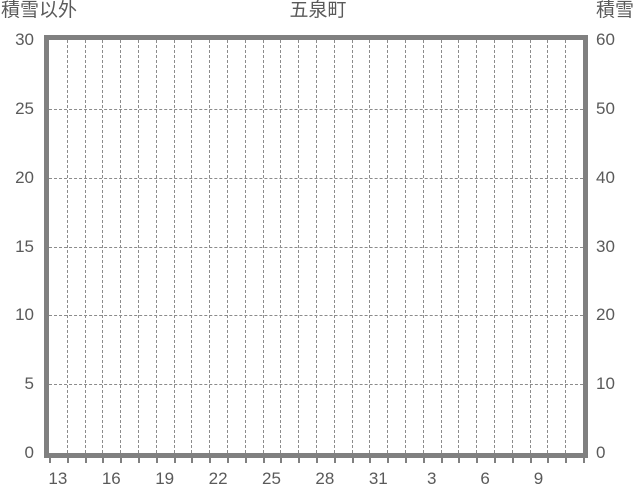 The image size is (636, 501). What do you see at coordinates (605, 39) in the screenshot?
I see `right-axis-tick-label: 60` at bounding box center [605, 39].